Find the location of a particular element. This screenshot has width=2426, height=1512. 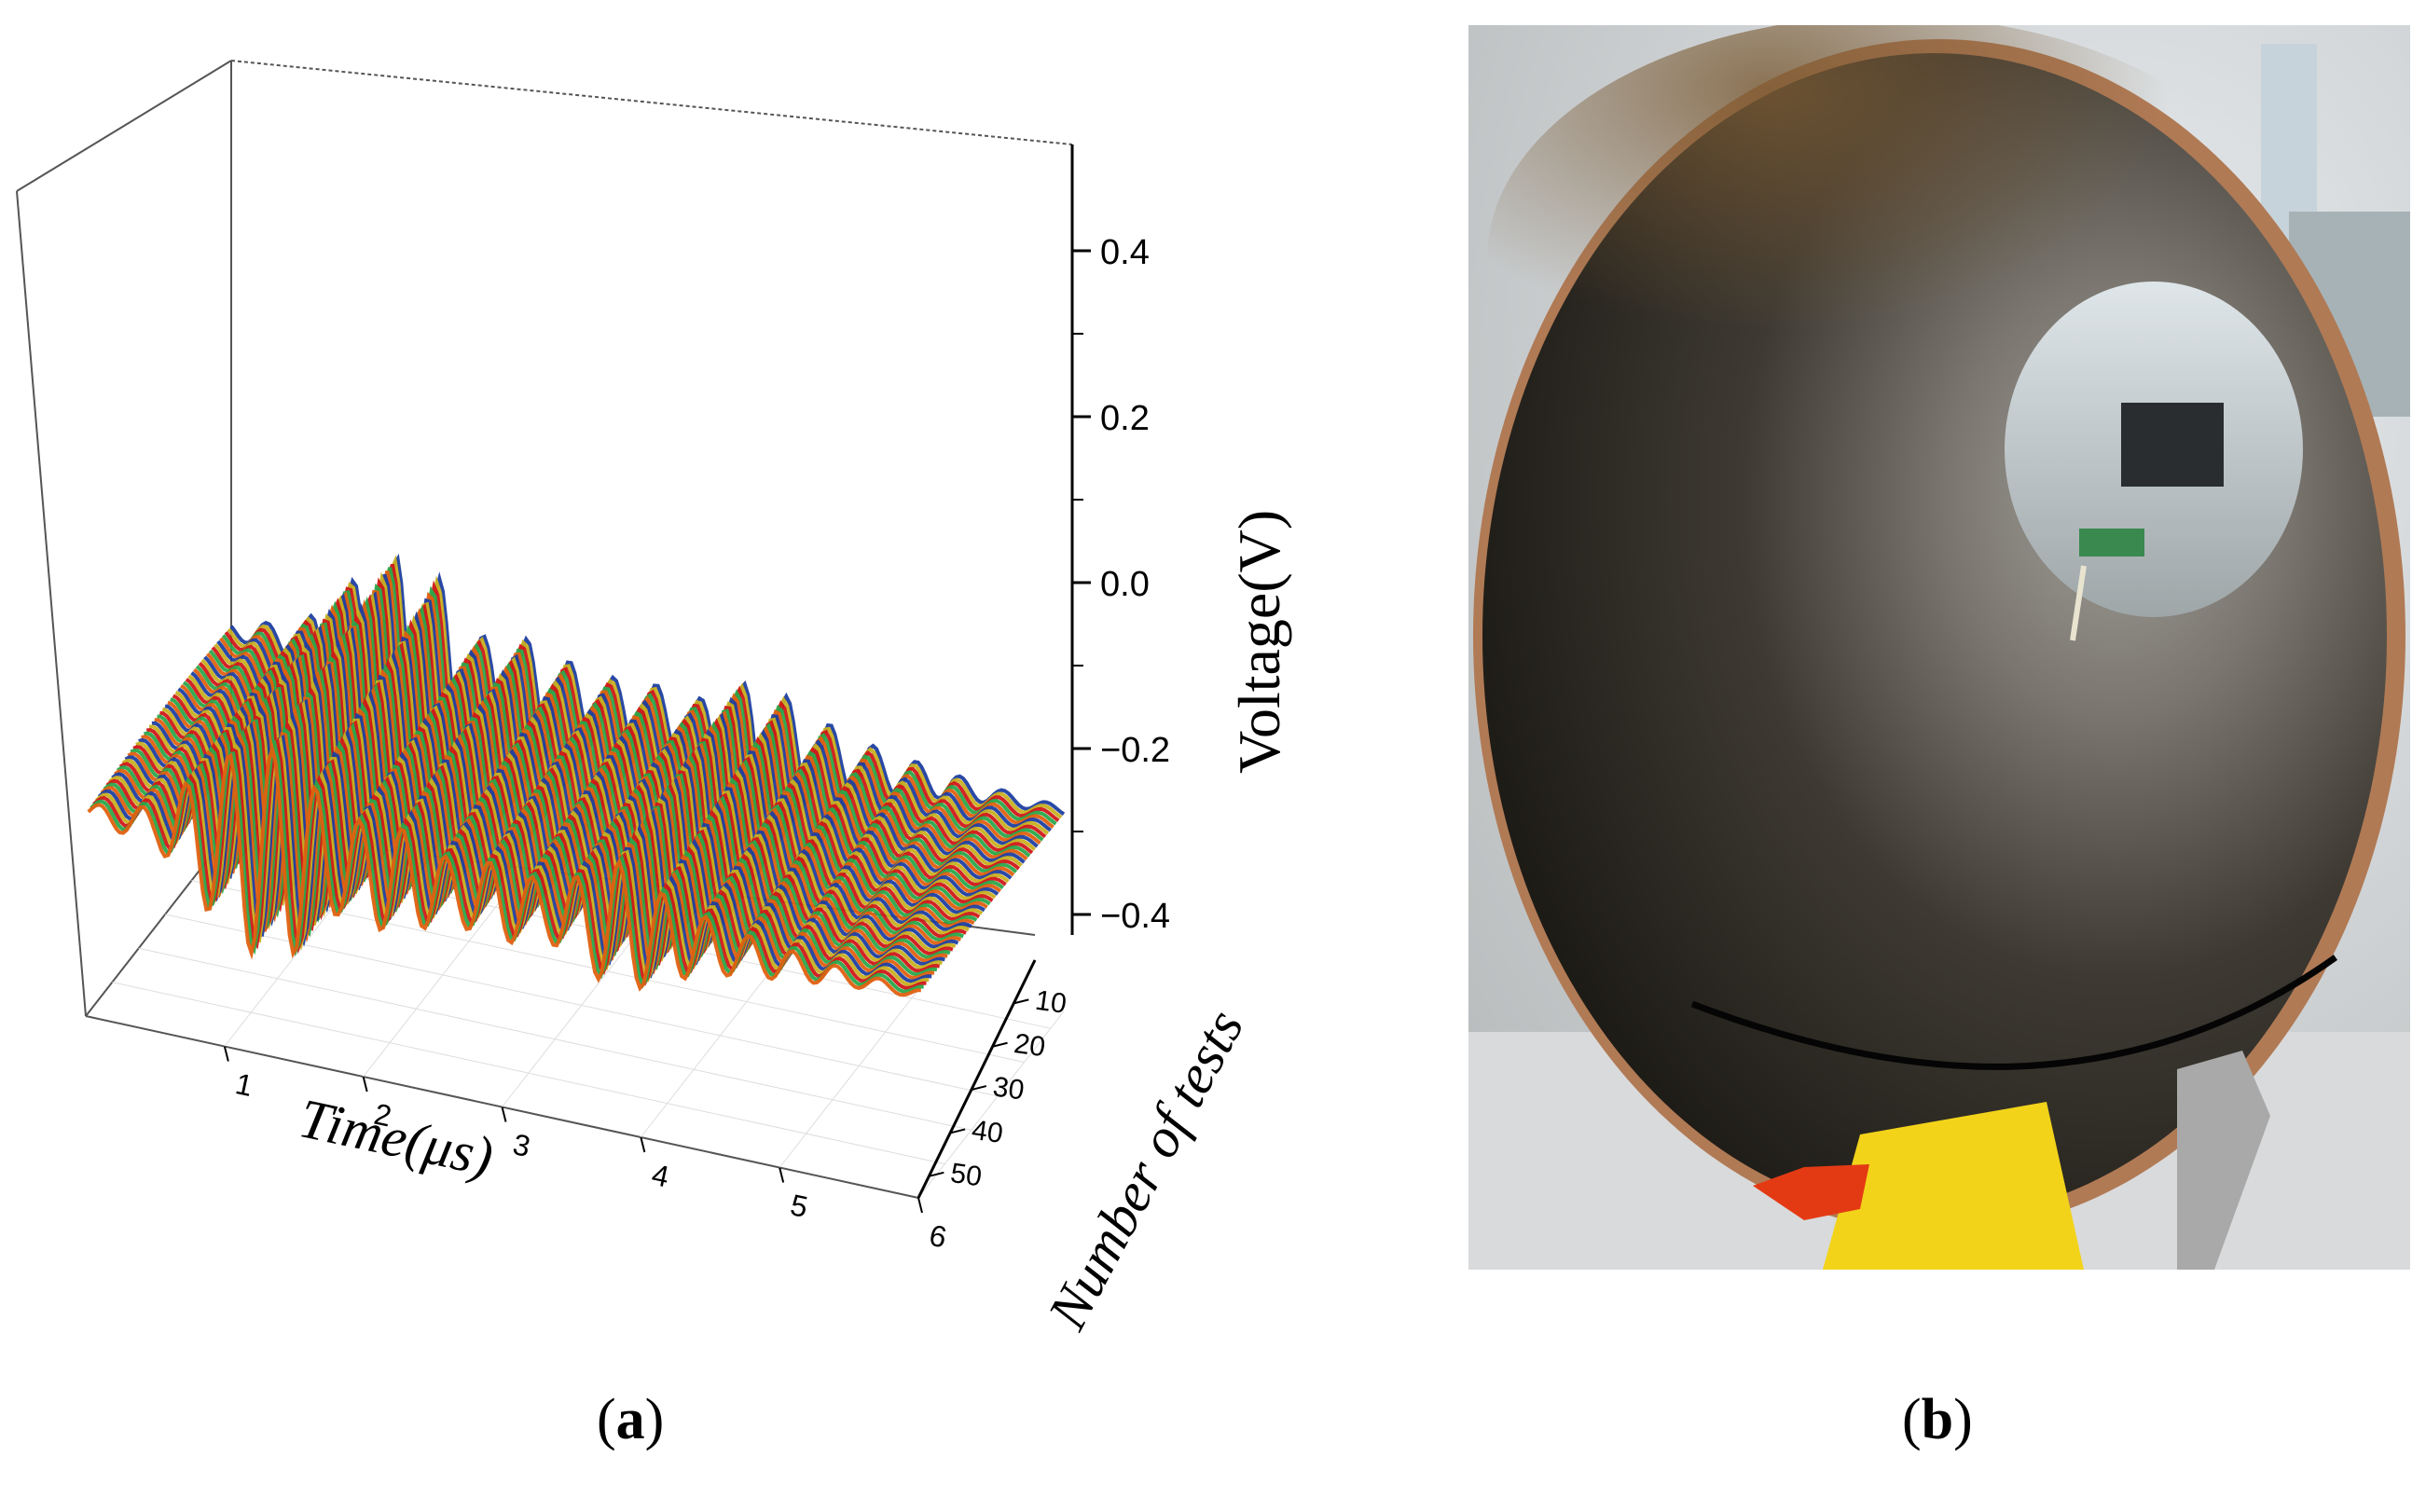

red-marker is located at coordinates (1811, 1192).